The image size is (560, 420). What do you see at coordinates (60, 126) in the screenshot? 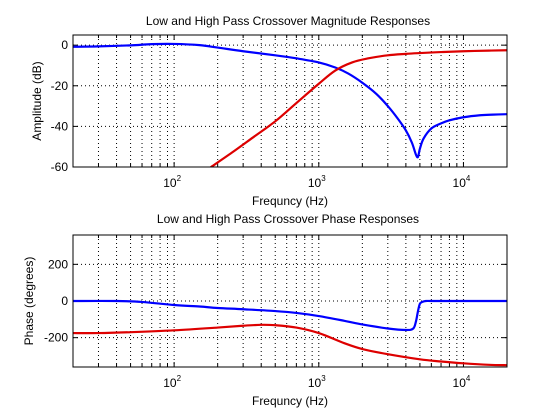
I see `magnitude-y-tick-label: -40` at bounding box center [60, 126].